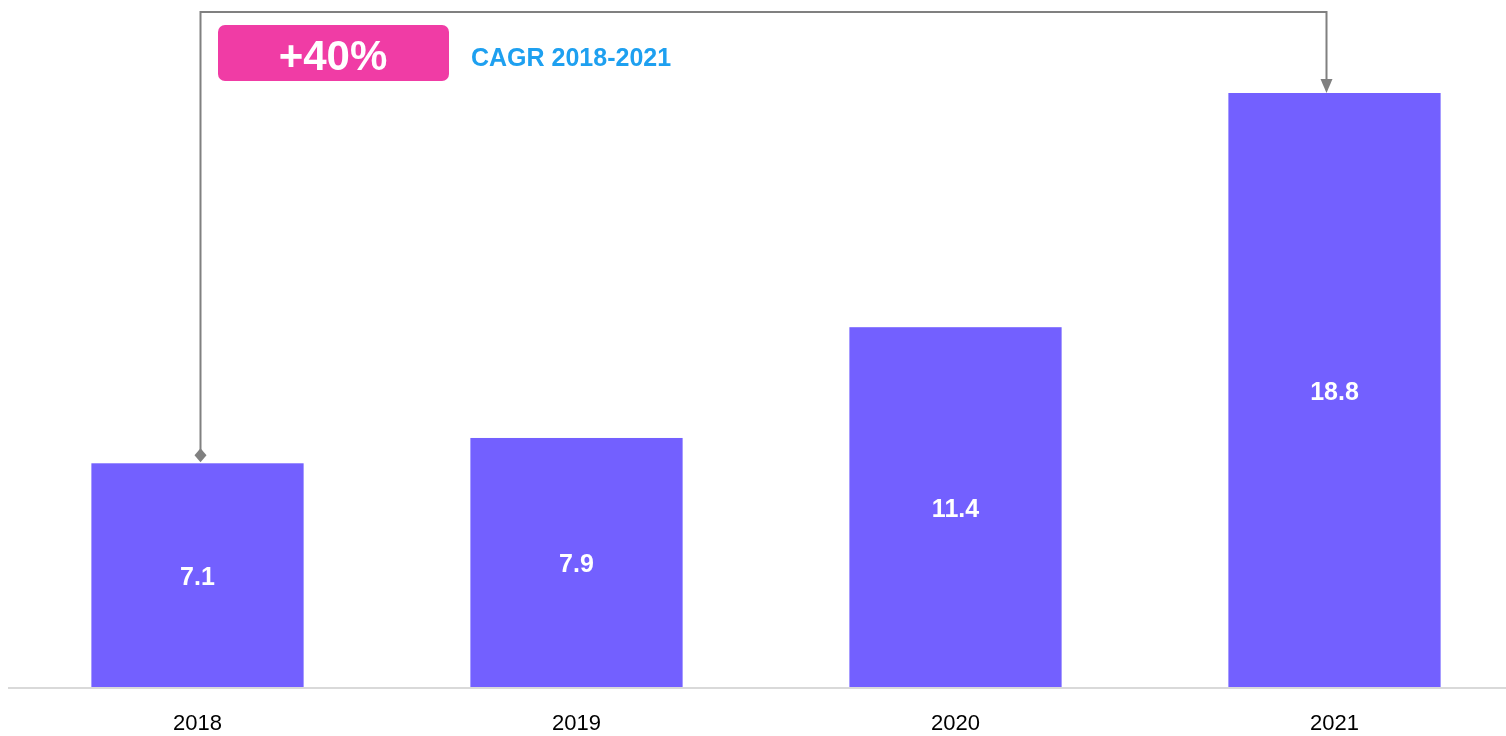  Describe the element at coordinates (576, 722) in the screenshot. I see `x-tick-label: 2019` at that location.